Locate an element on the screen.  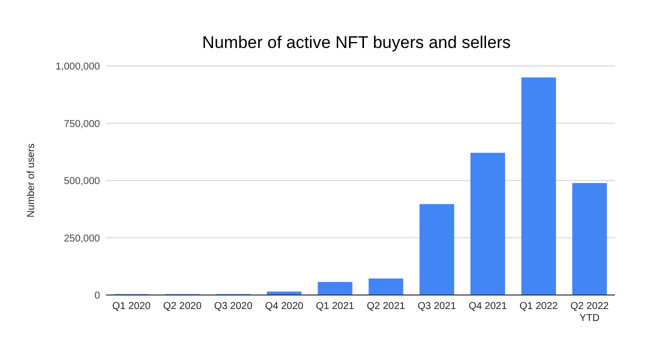
y-tick-label: 0 is located at coordinates (97, 296).